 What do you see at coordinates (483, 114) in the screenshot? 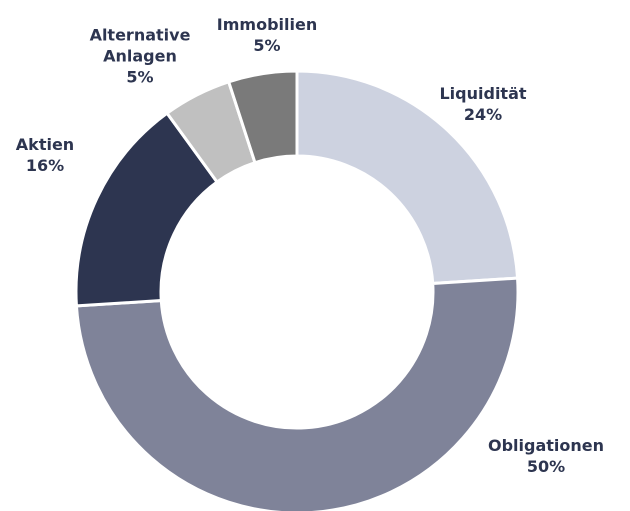
I see `value-label: 24%` at bounding box center [483, 114].